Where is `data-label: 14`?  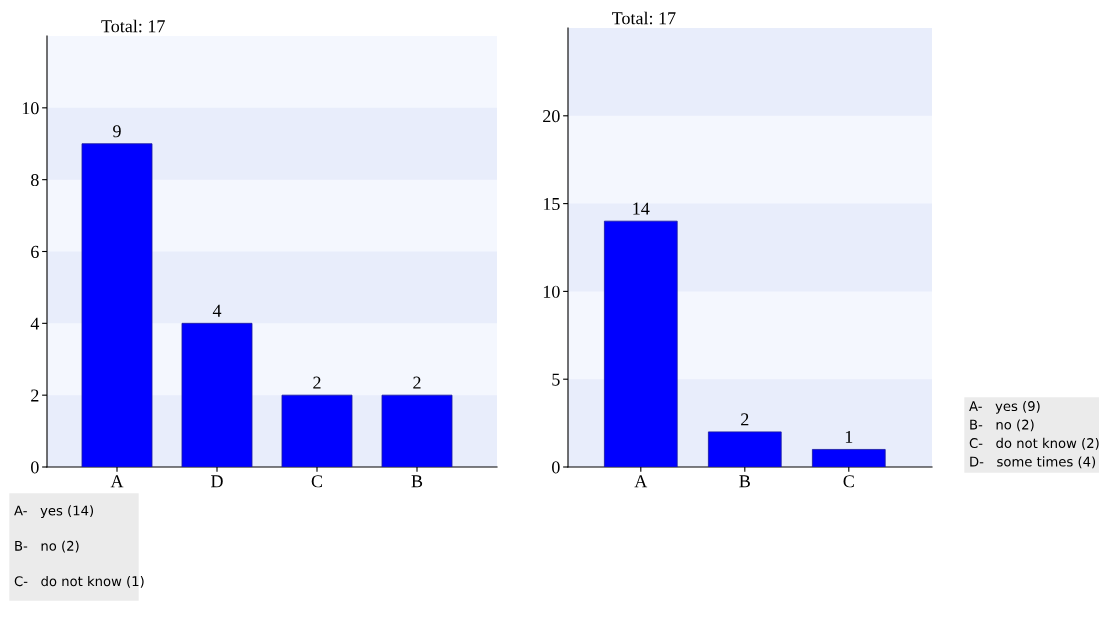
data-label: 14 is located at coordinates (641, 208).